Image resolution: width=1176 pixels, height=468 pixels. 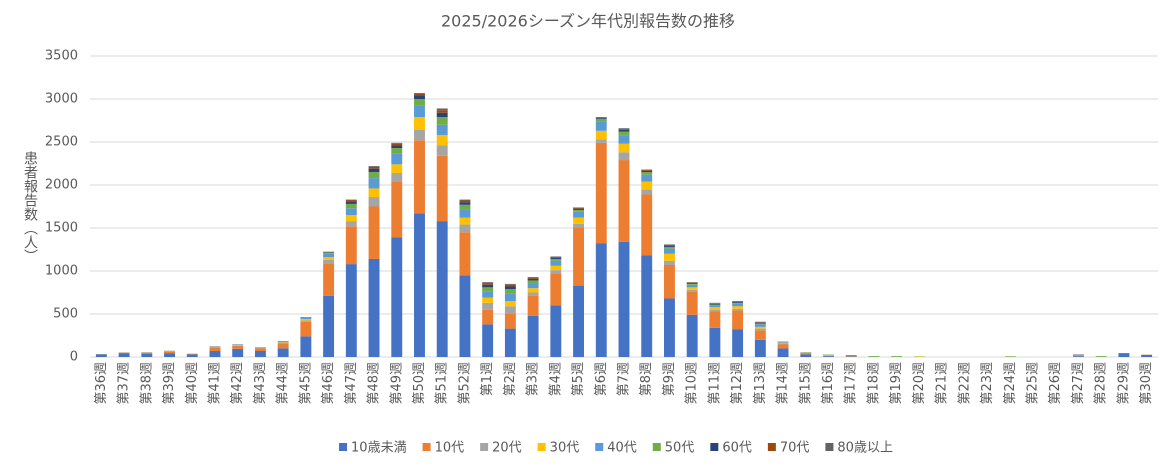 I want to click on x-tick-label: 第12週, so click(x=737, y=383).